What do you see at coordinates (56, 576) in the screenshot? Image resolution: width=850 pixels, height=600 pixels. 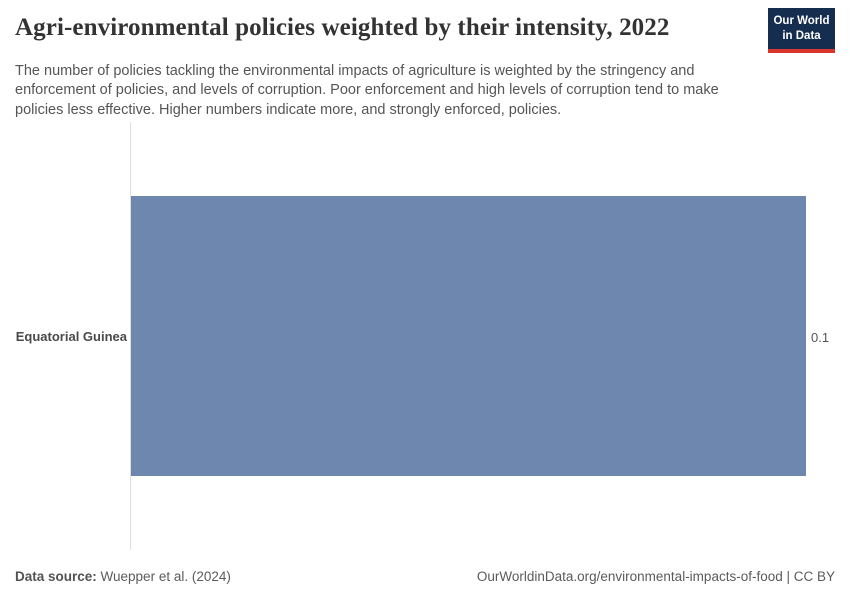 I see `data-source-label: Data source:` at bounding box center [56, 576].